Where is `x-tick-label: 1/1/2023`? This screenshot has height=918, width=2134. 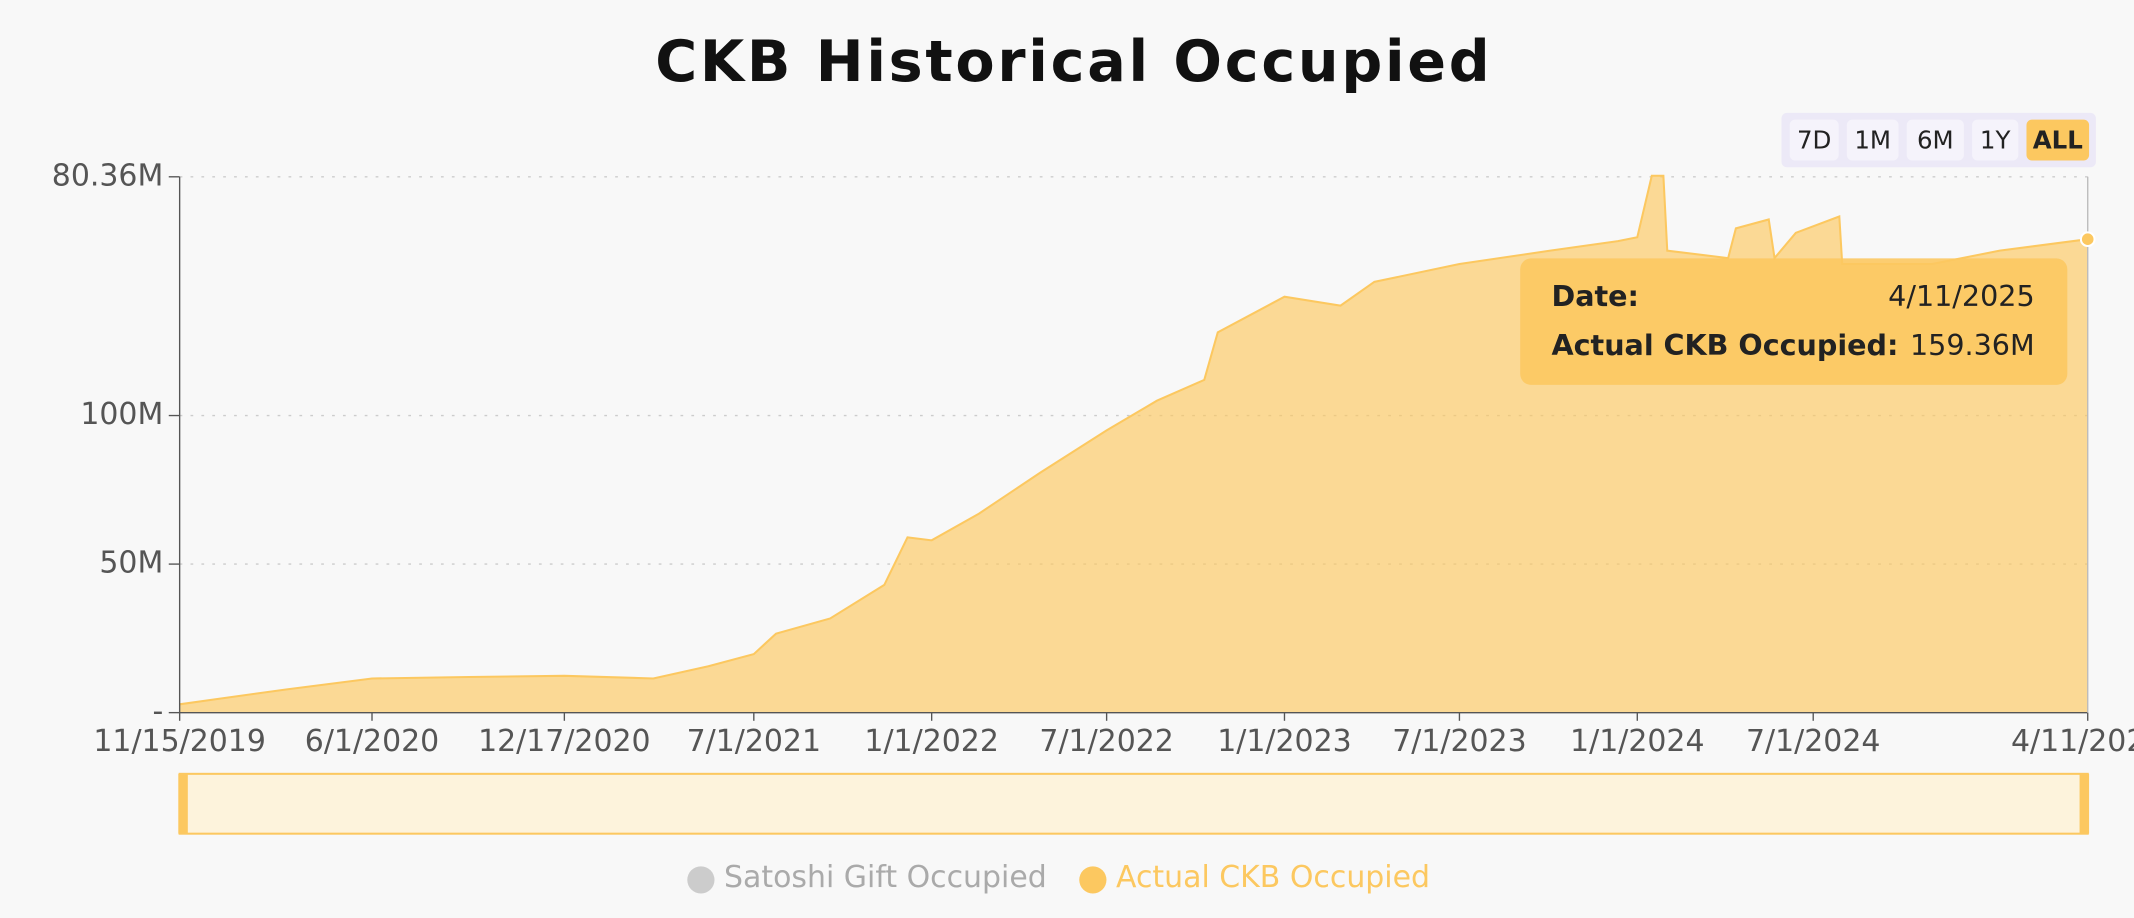 x-tick-label: 1/1/2023 is located at coordinates (1284, 741).